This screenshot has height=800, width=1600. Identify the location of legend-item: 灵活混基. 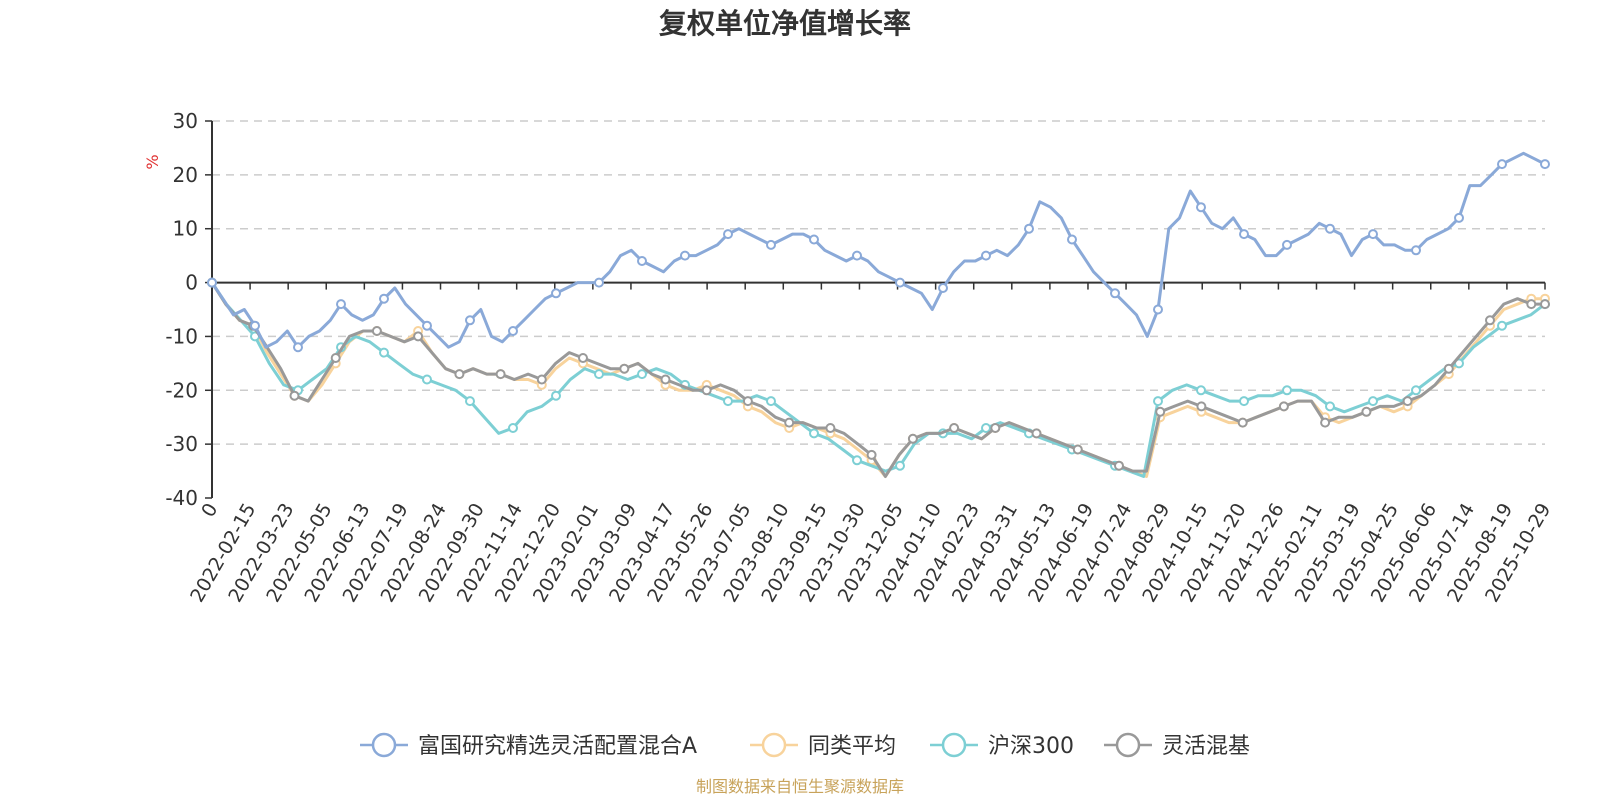
(1177, 745).